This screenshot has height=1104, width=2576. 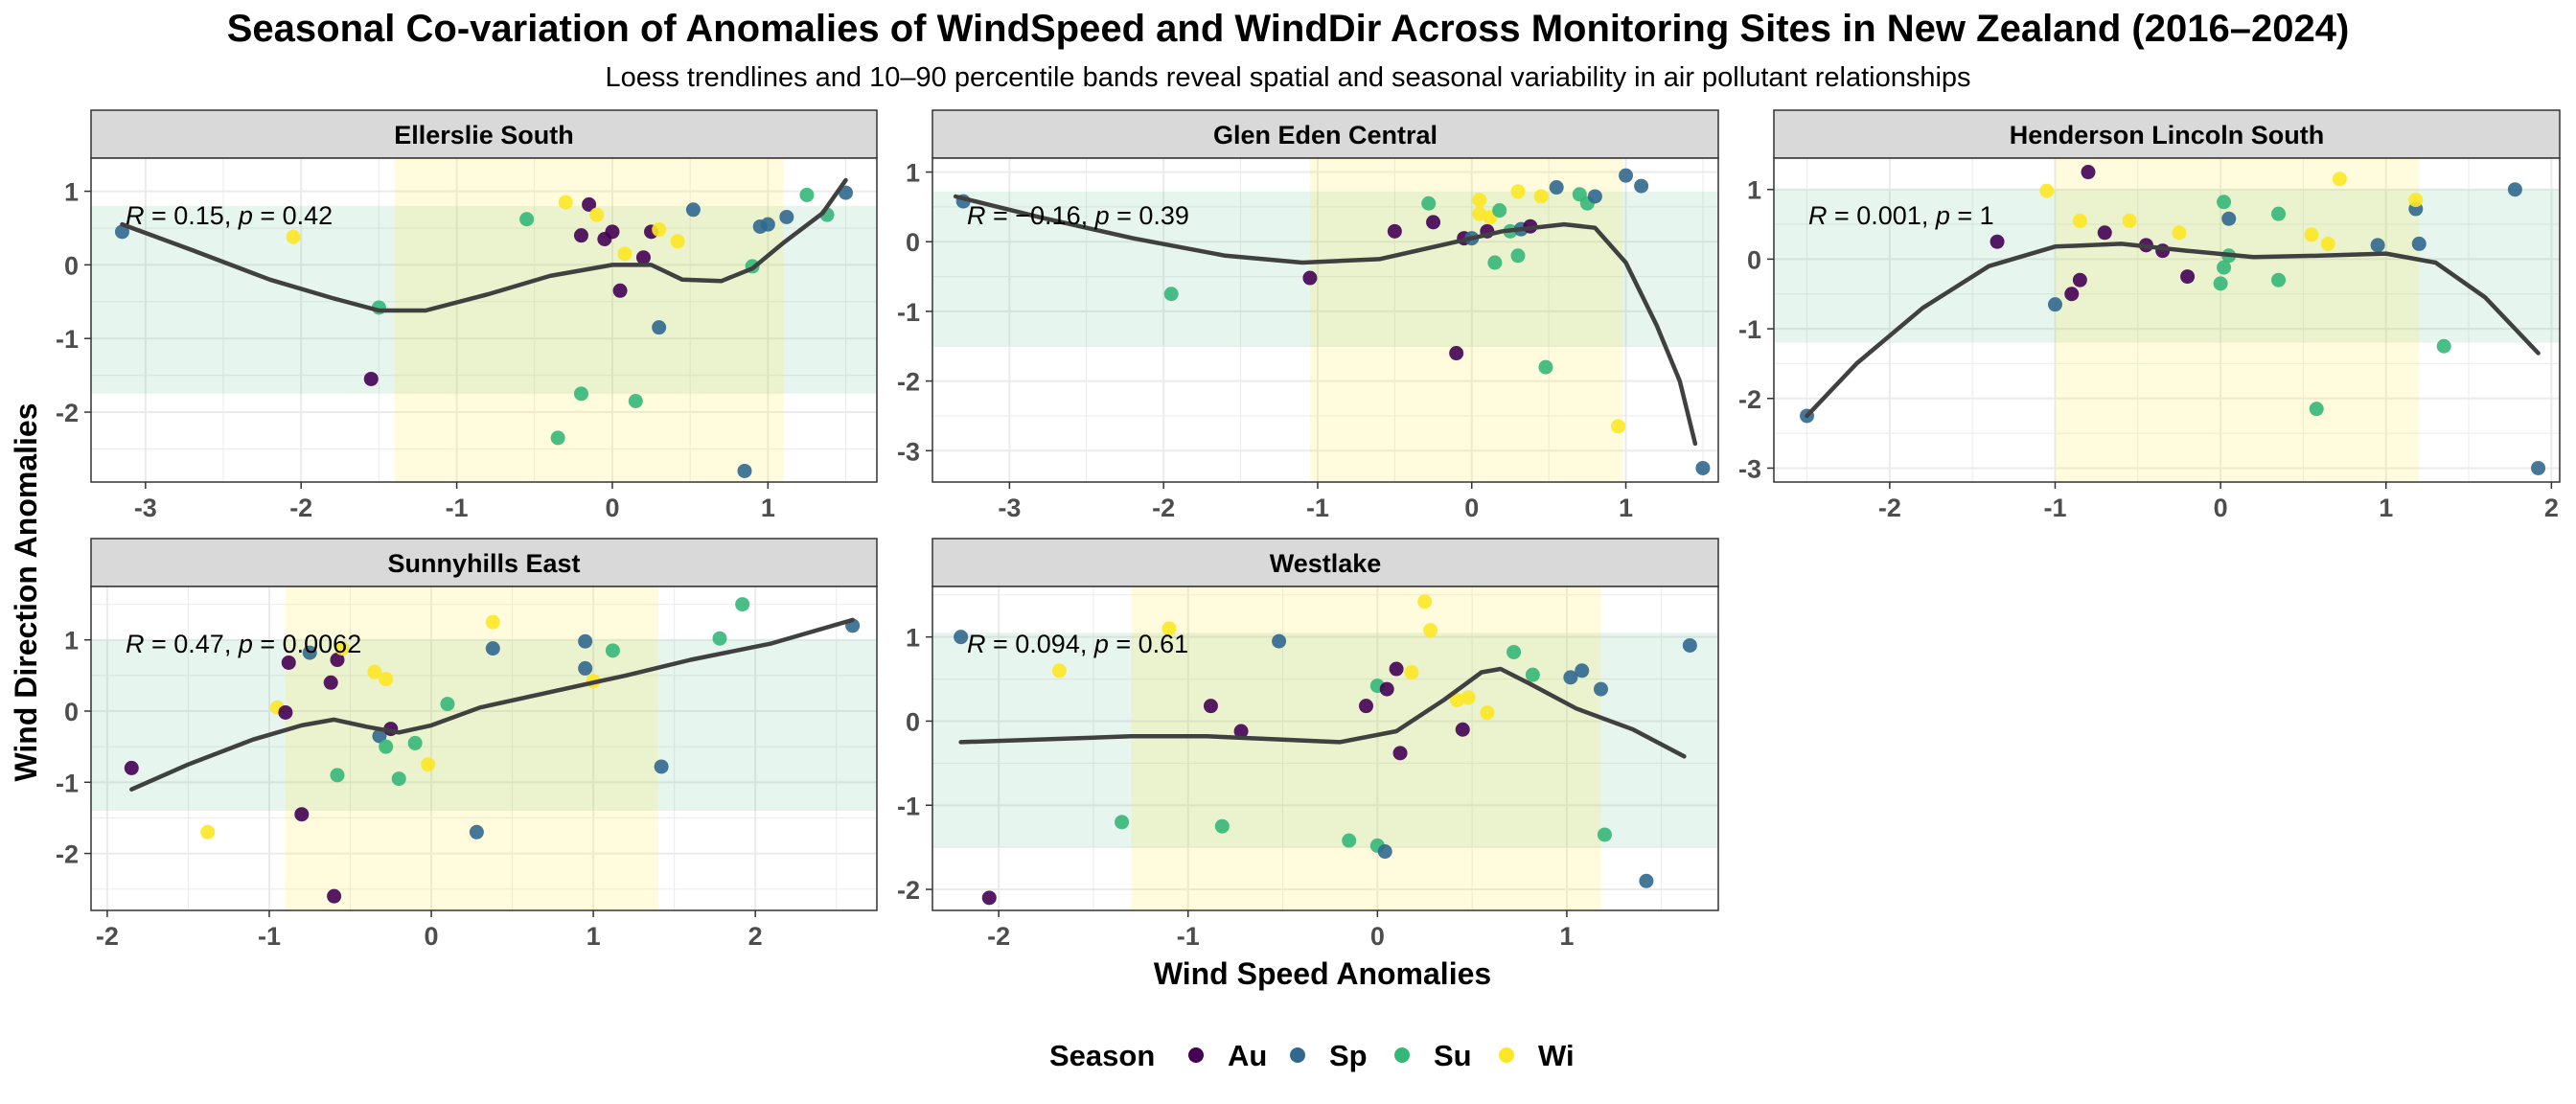 What do you see at coordinates (71, 193) in the screenshot?
I see `y-tick-label: 1` at bounding box center [71, 193].